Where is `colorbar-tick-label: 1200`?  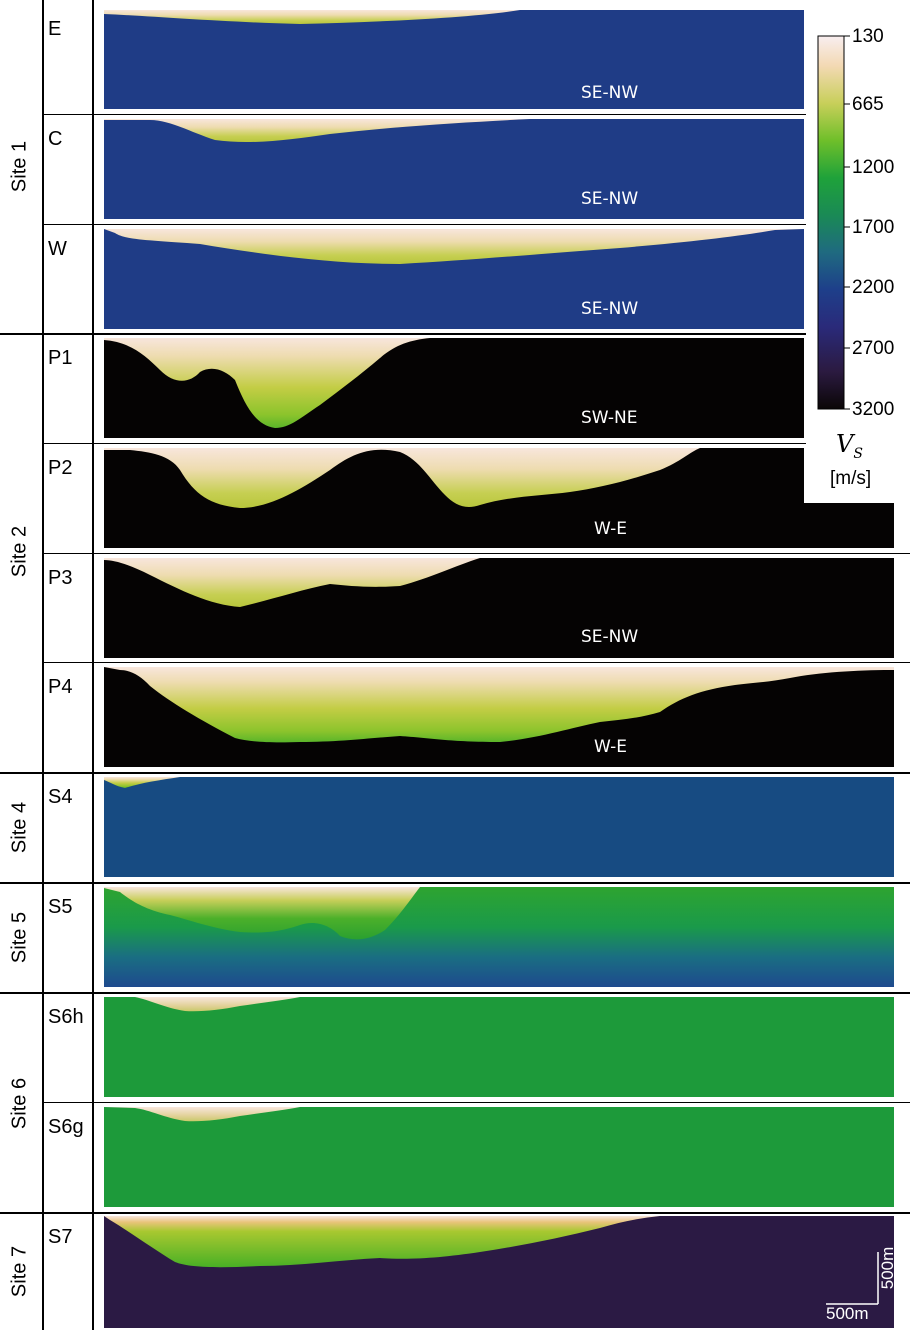
colorbar-tick-label: 1200 is located at coordinates (873, 167).